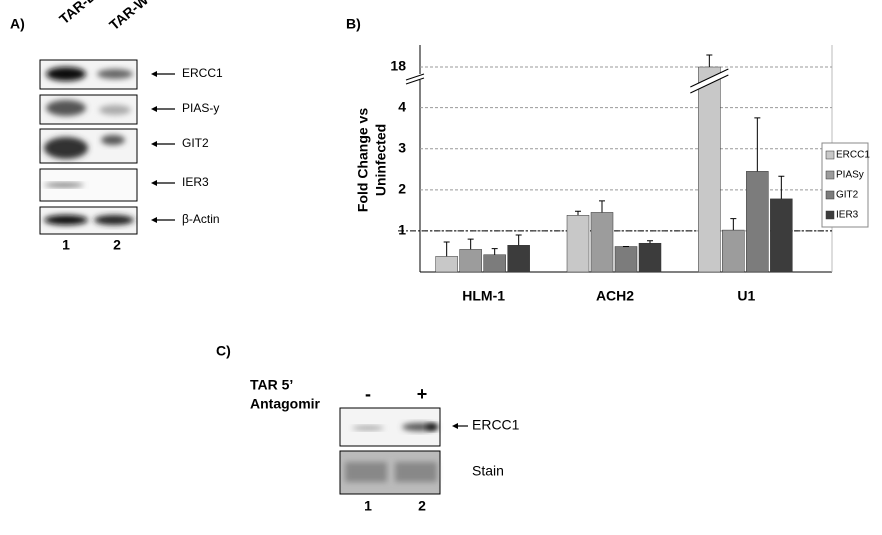 This screenshot has height=535, width=882. I want to click on band-label: GIT2, so click(195, 143).